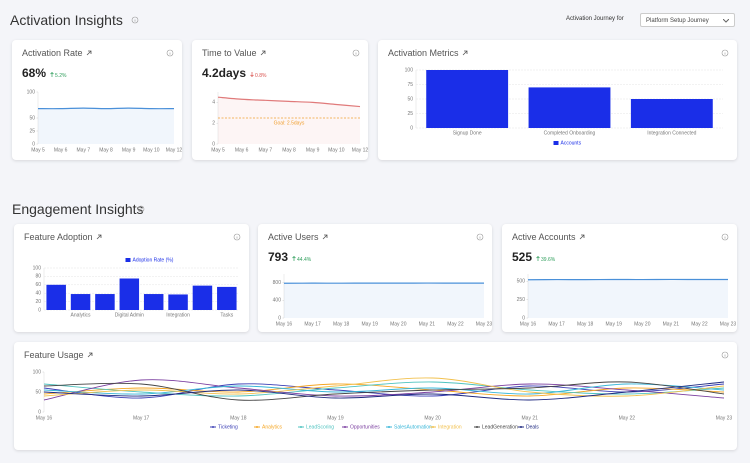 The height and width of the screenshot is (463, 750). I want to click on card-title: Active Accounts, so click(548, 237).